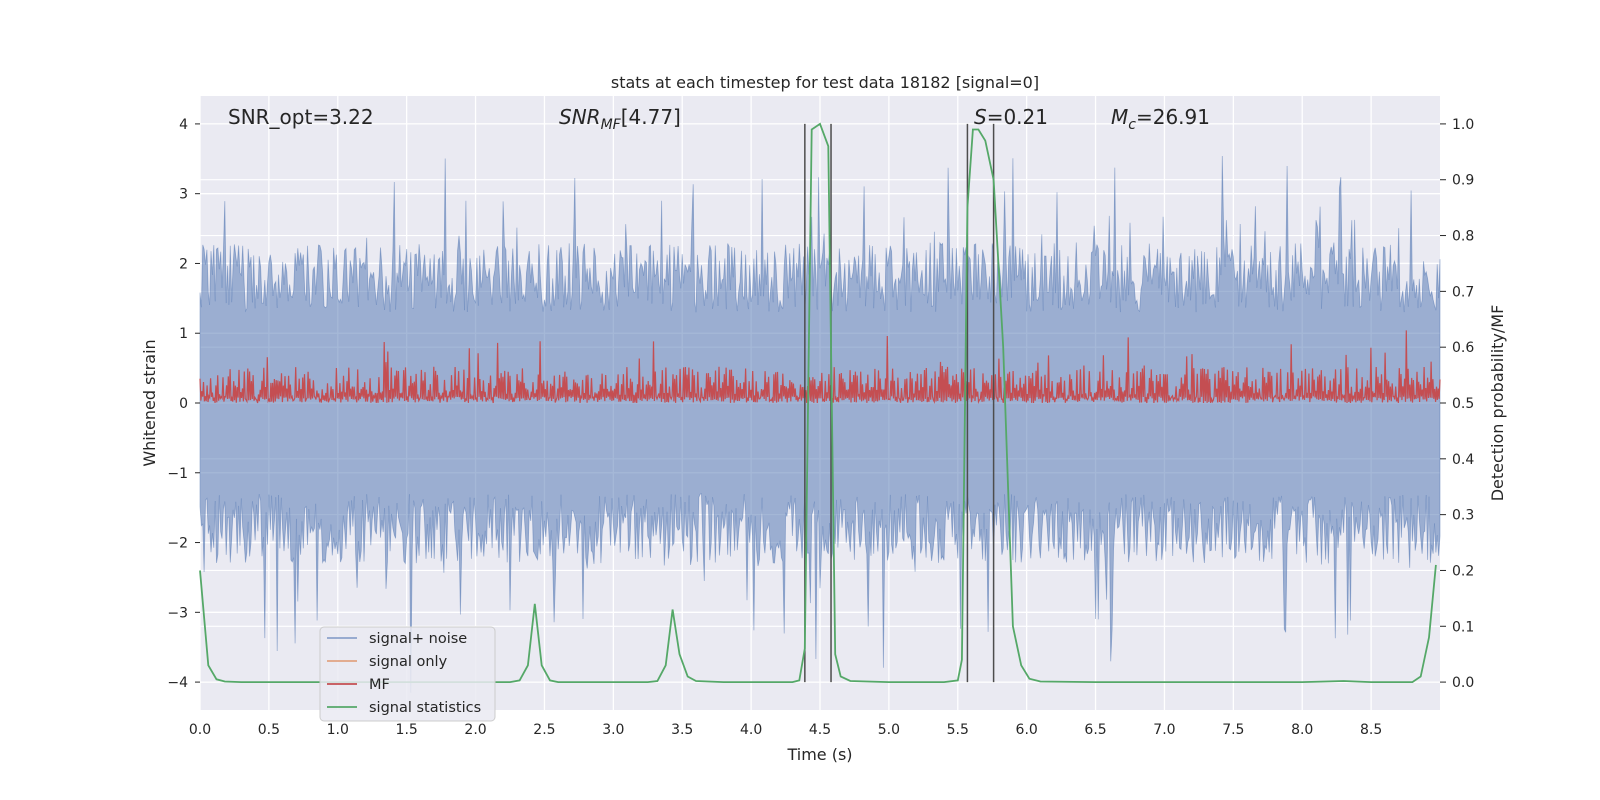 Image resolution: width=1600 pixels, height=800 pixels. I want to click on right-y-tick-label: 0.6, so click(1463, 348).